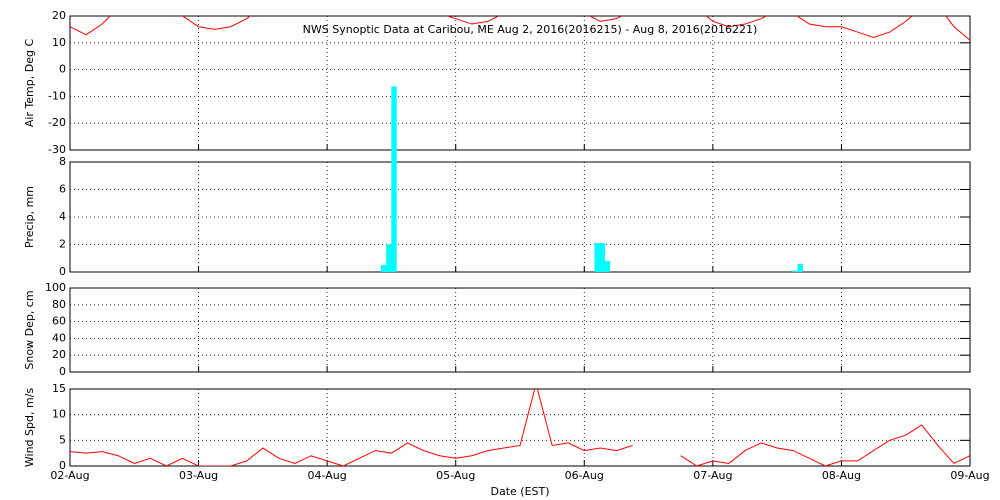  Describe the element at coordinates (584, 475) in the screenshot. I see `x-tick-label: 06-Aug` at that location.